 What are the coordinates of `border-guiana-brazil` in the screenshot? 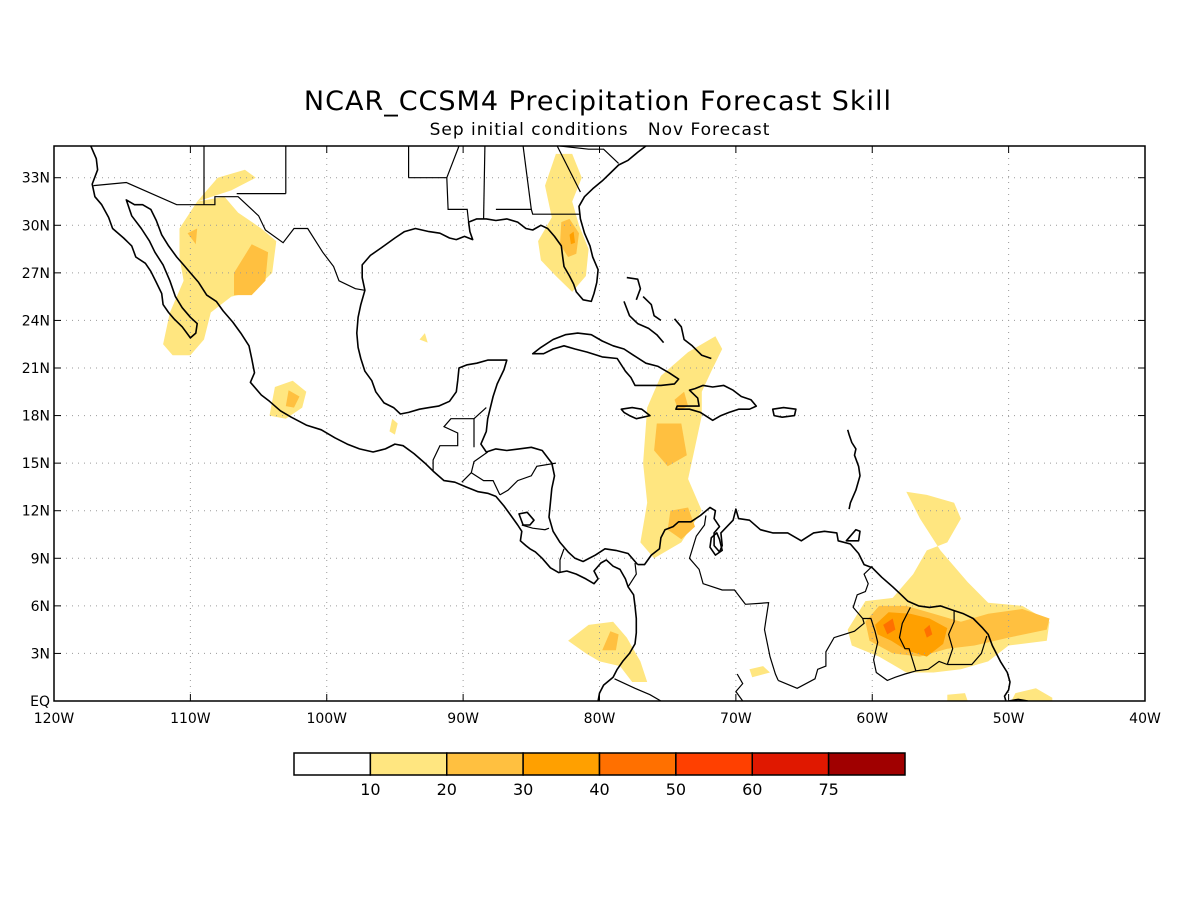 It's located at (967, 650).